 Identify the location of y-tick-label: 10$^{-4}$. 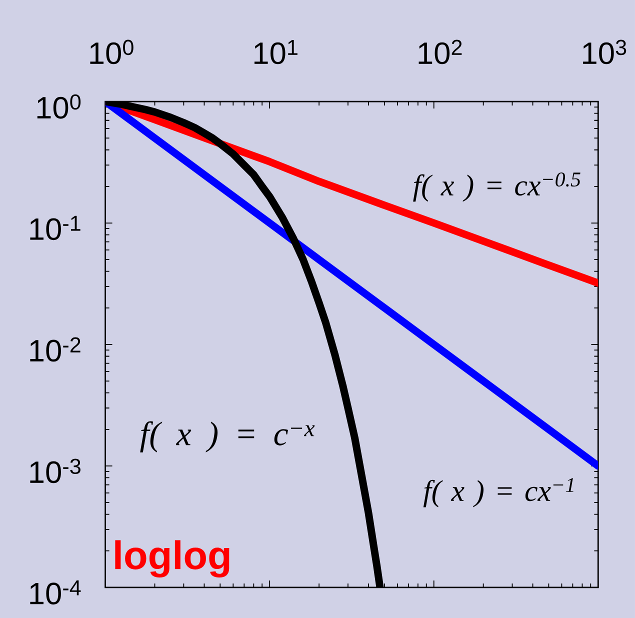
(55, 592).